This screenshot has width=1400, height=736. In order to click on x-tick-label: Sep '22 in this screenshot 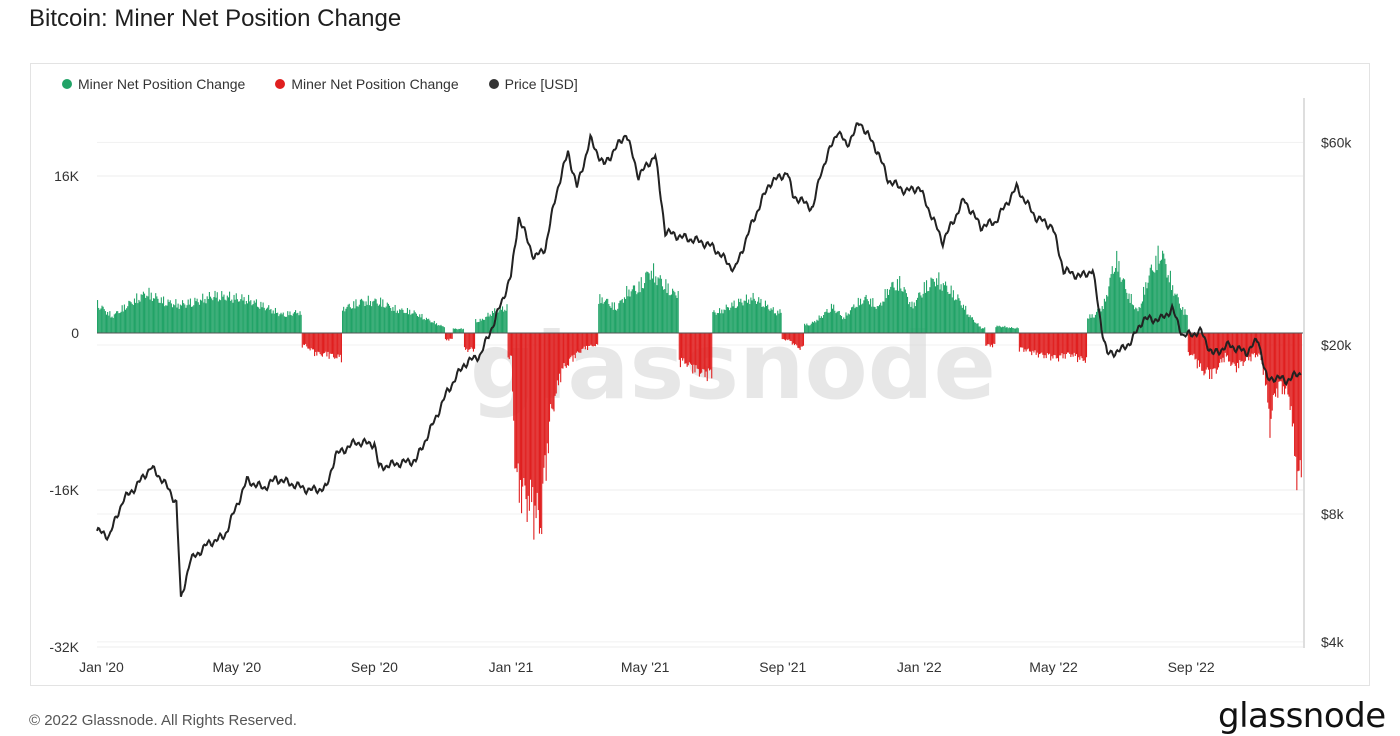, I will do `click(1191, 667)`.